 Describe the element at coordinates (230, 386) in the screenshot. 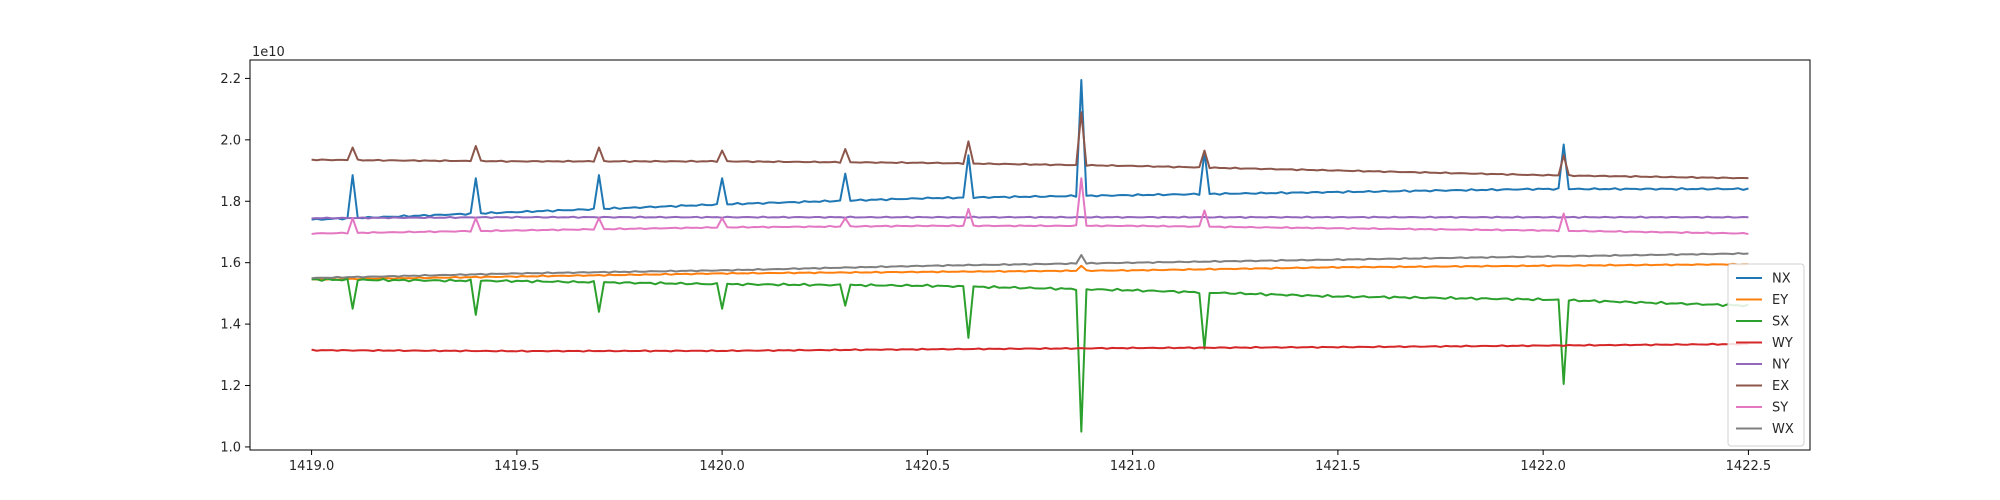

I see `y-tick-label: 1.2` at that location.